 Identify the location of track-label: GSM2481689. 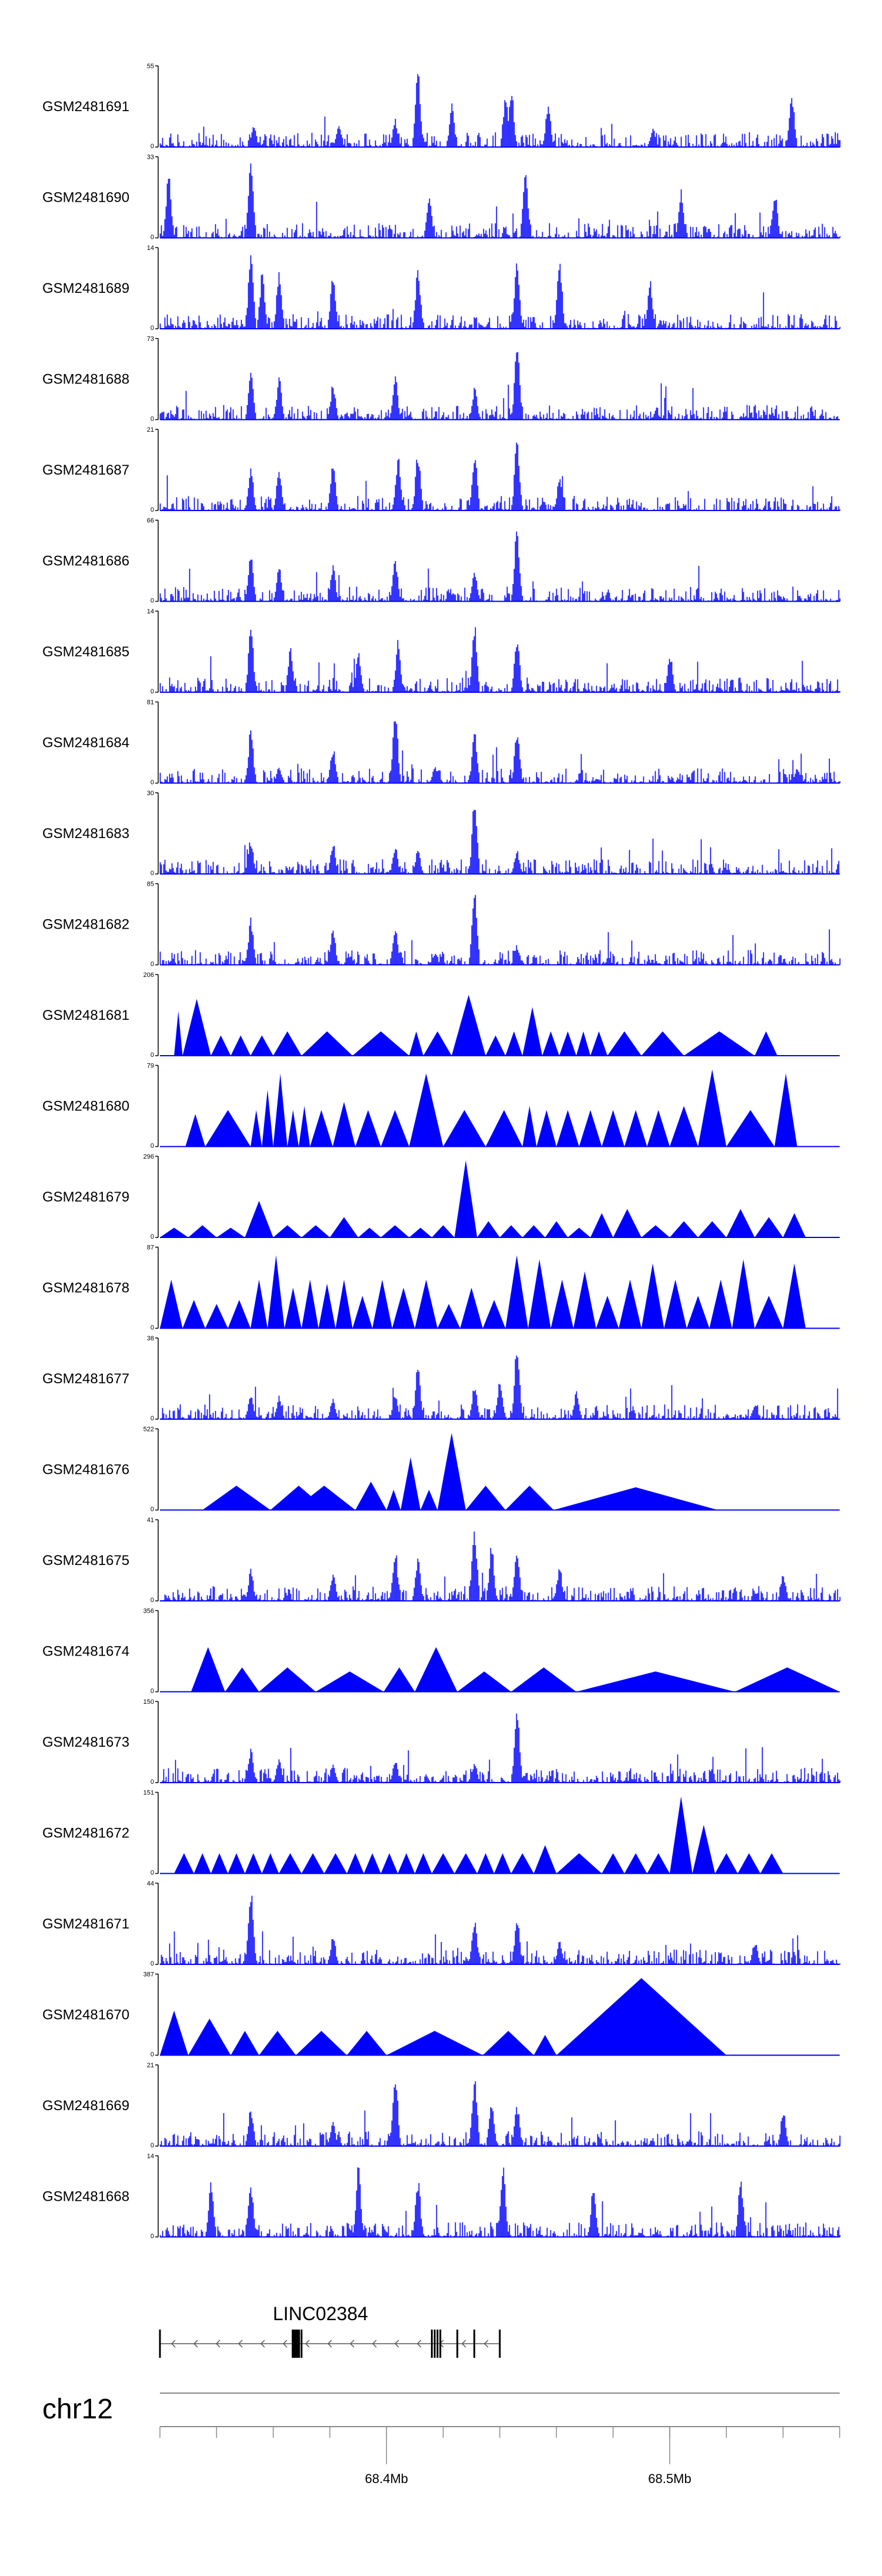
(85, 288).